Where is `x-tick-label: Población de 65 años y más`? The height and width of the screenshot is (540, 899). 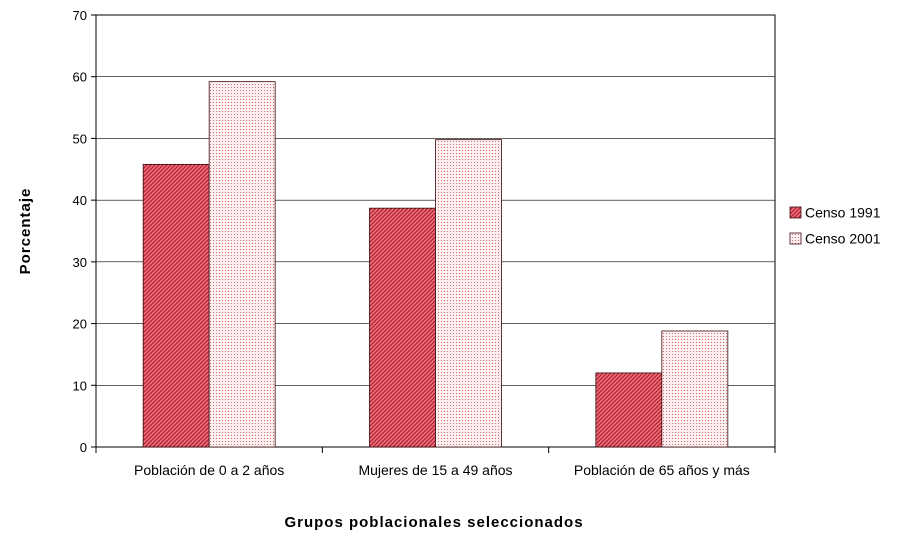 x-tick-label: Población de 65 años y más is located at coordinates (662, 470).